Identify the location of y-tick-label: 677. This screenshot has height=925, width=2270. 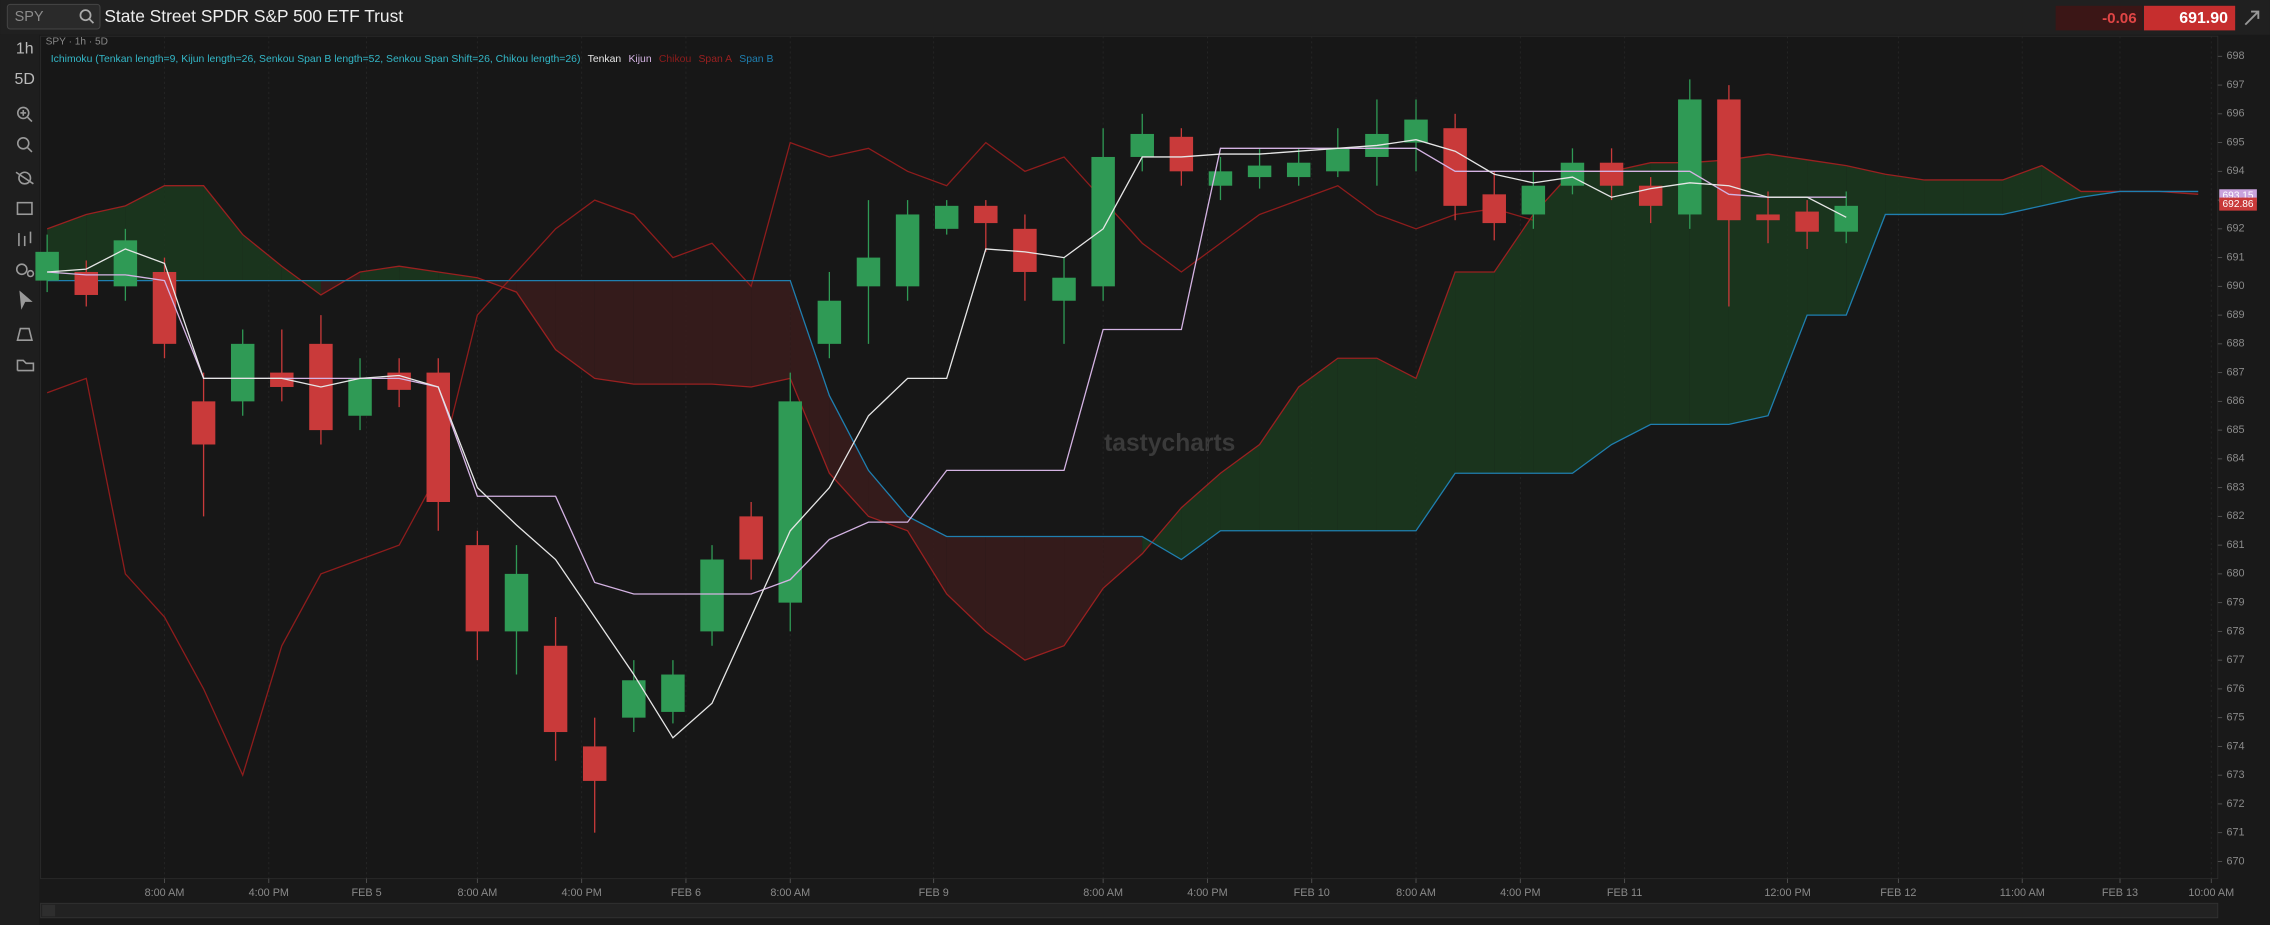
(2235, 660).